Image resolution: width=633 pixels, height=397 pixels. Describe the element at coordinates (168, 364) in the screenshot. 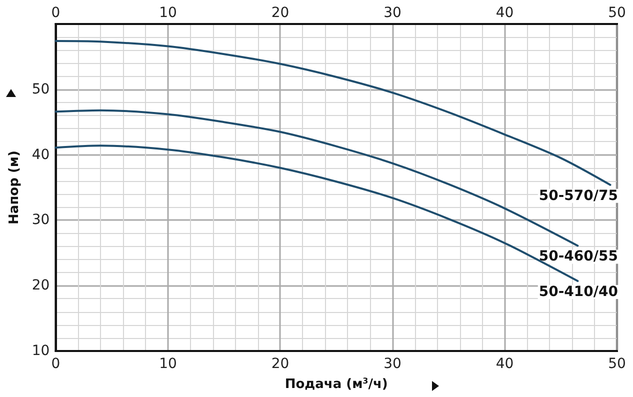

I see `x2-tick-label: 10` at that location.